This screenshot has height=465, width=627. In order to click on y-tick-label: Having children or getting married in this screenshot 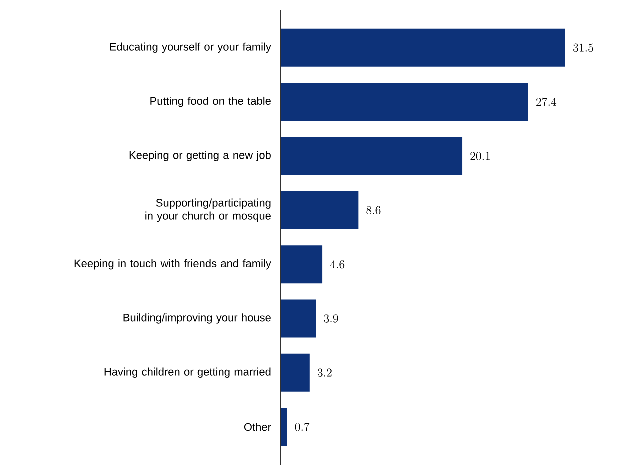, I will do `click(187, 373)`.